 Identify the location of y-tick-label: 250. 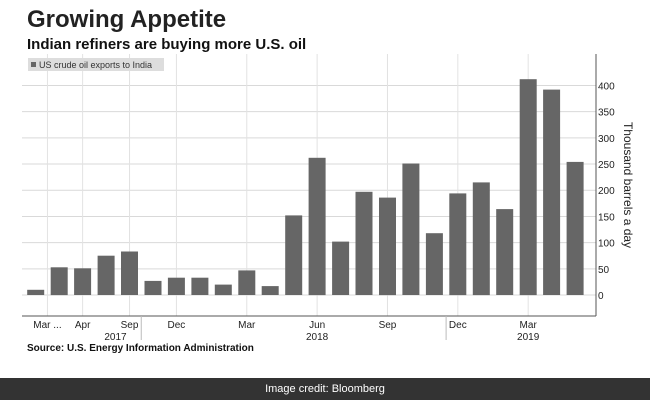
(606, 165).